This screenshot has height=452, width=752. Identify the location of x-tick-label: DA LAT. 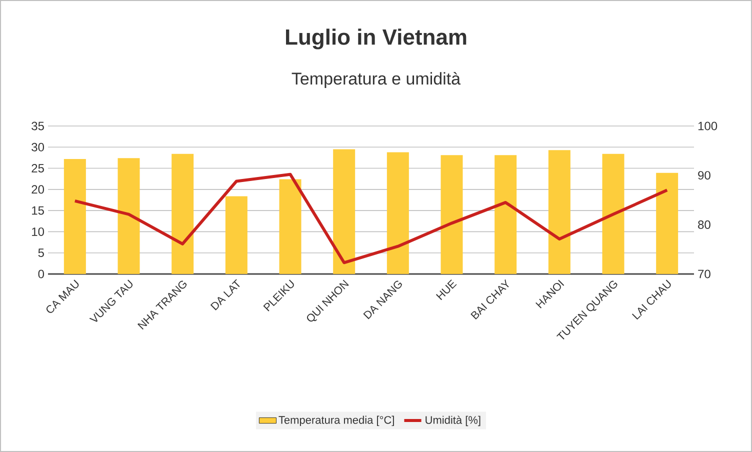
(225, 294).